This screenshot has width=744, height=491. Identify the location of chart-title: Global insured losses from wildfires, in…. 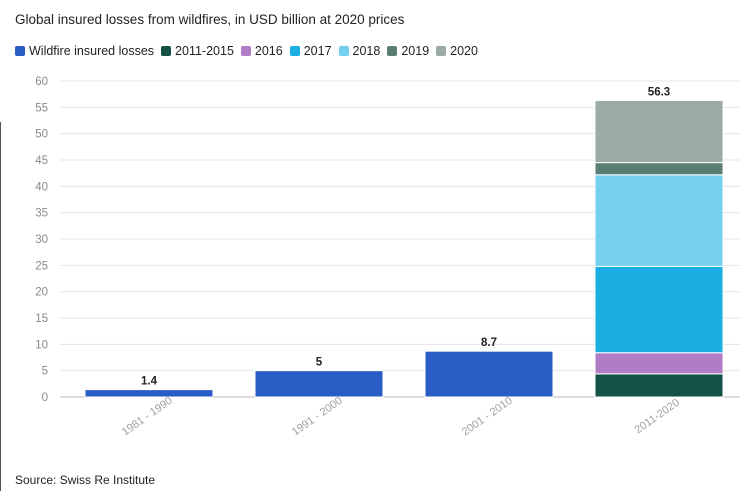
(210, 19).